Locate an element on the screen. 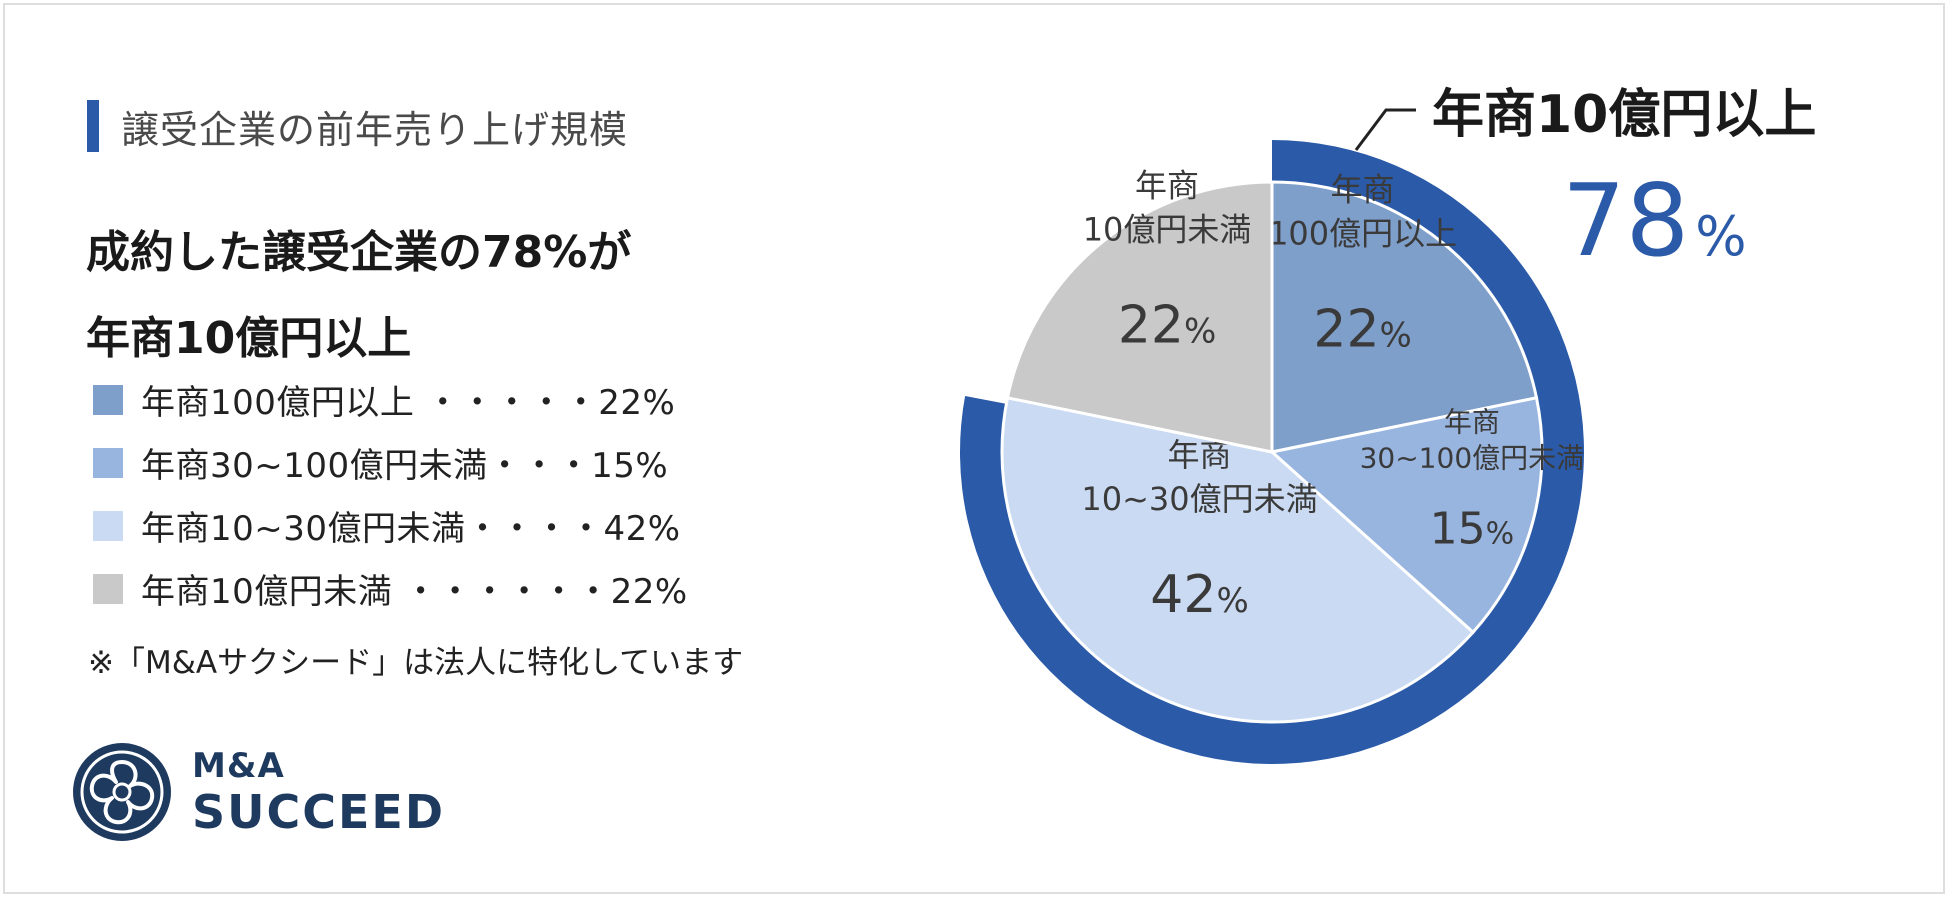  legend-label: 年商100億円以上 ・・・・・22% is located at coordinates (408, 403).